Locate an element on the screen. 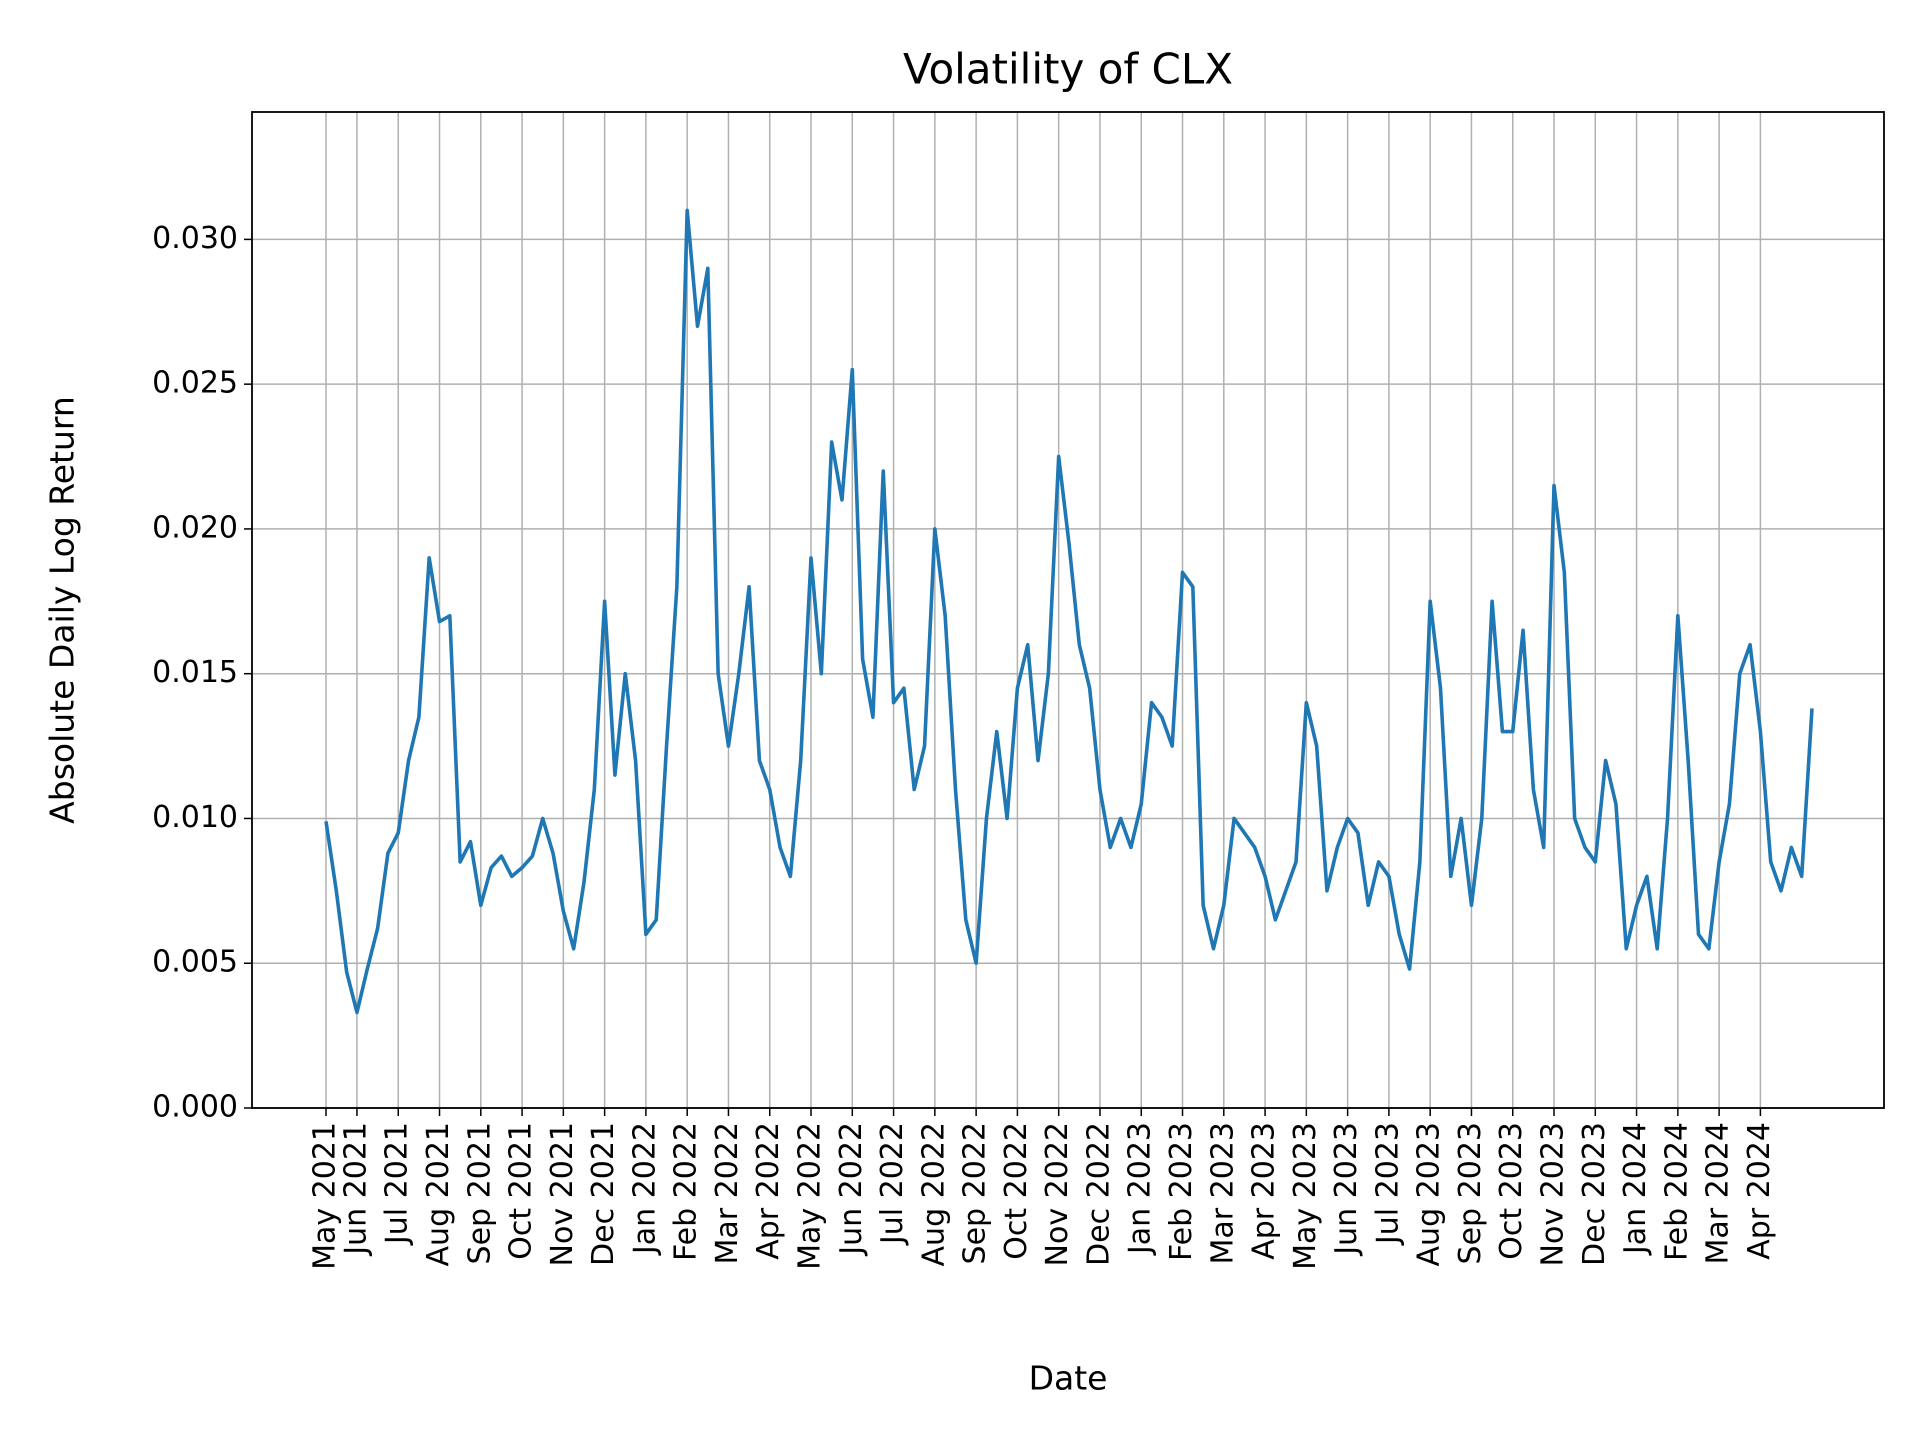 The width and height of the screenshot is (1920, 1440). x-tick-label: Aug 2022 is located at coordinates (933, 1194).